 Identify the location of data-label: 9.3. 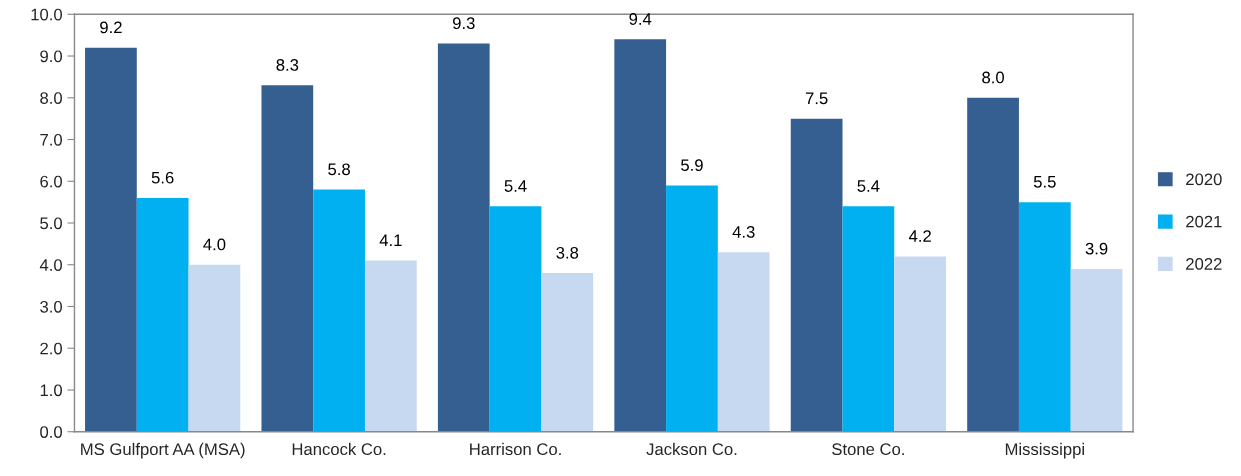
(463, 23).